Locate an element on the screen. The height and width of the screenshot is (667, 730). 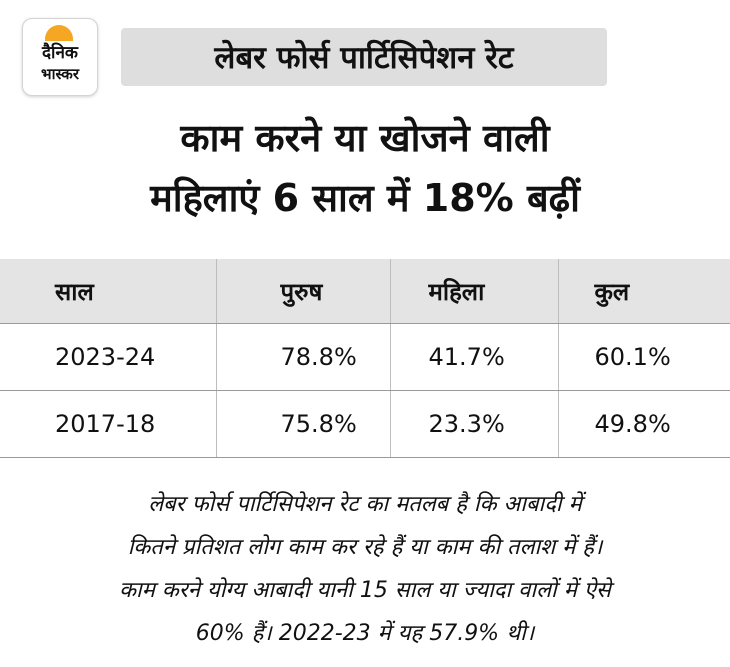
dainik-bhaskar-logo: दैनिक भास्कर is located at coordinates (60, 57).